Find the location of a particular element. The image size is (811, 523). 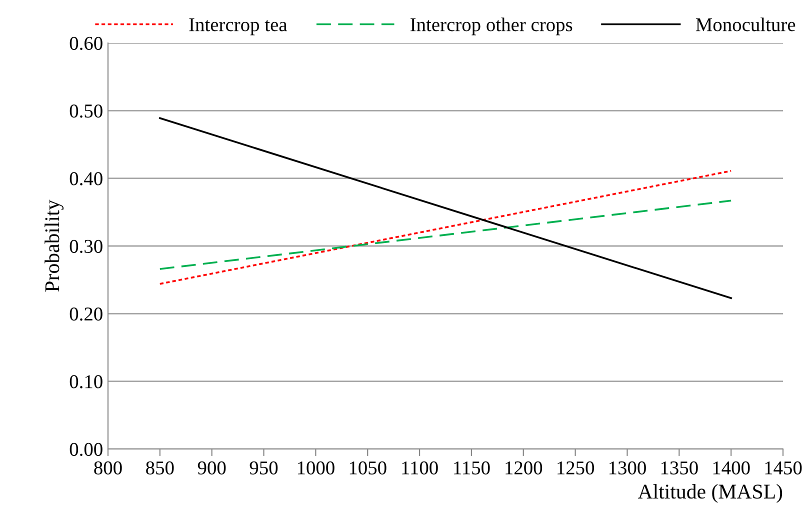

x-tick-label: 1200 is located at coordinates (524, 467).